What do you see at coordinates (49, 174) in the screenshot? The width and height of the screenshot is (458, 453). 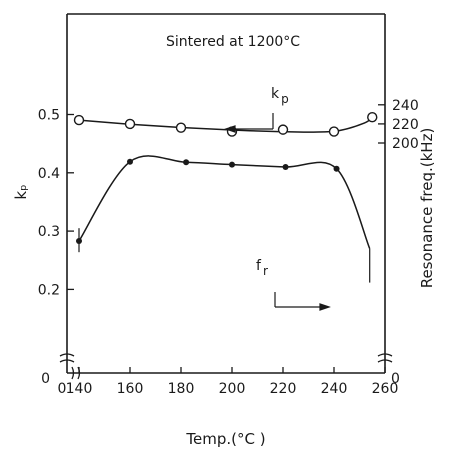 I see `y-left-tick-label: 0.4` at bounding box center [49, 174].